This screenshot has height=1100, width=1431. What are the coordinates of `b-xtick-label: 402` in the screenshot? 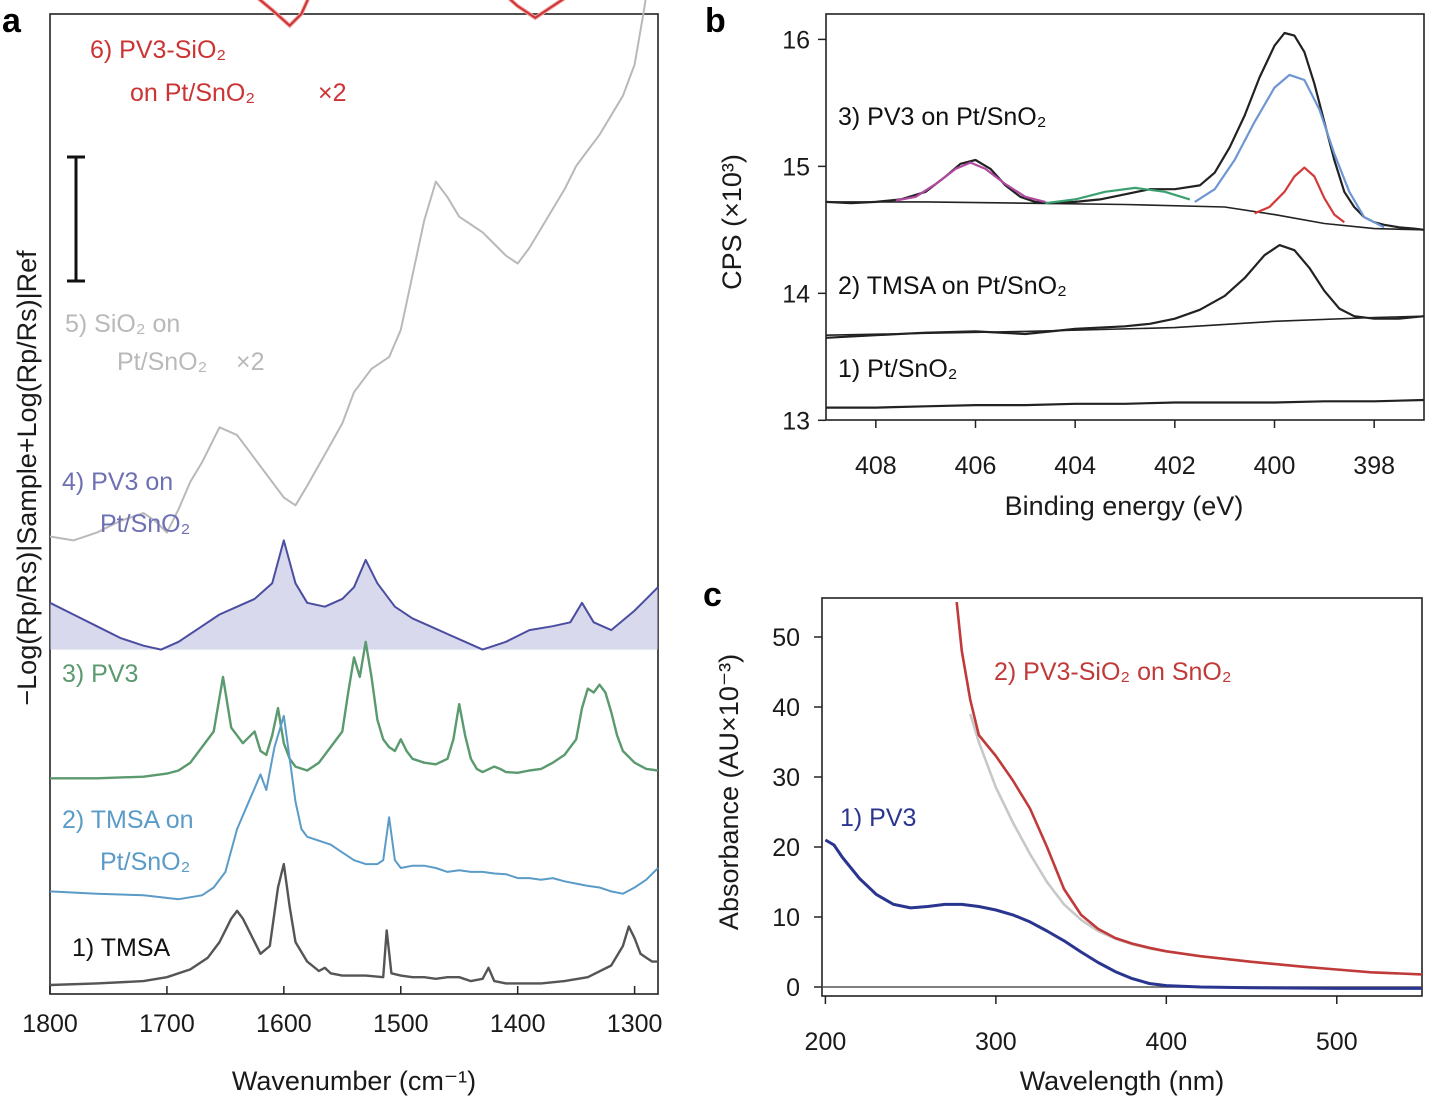 It's located at (1175, 466).